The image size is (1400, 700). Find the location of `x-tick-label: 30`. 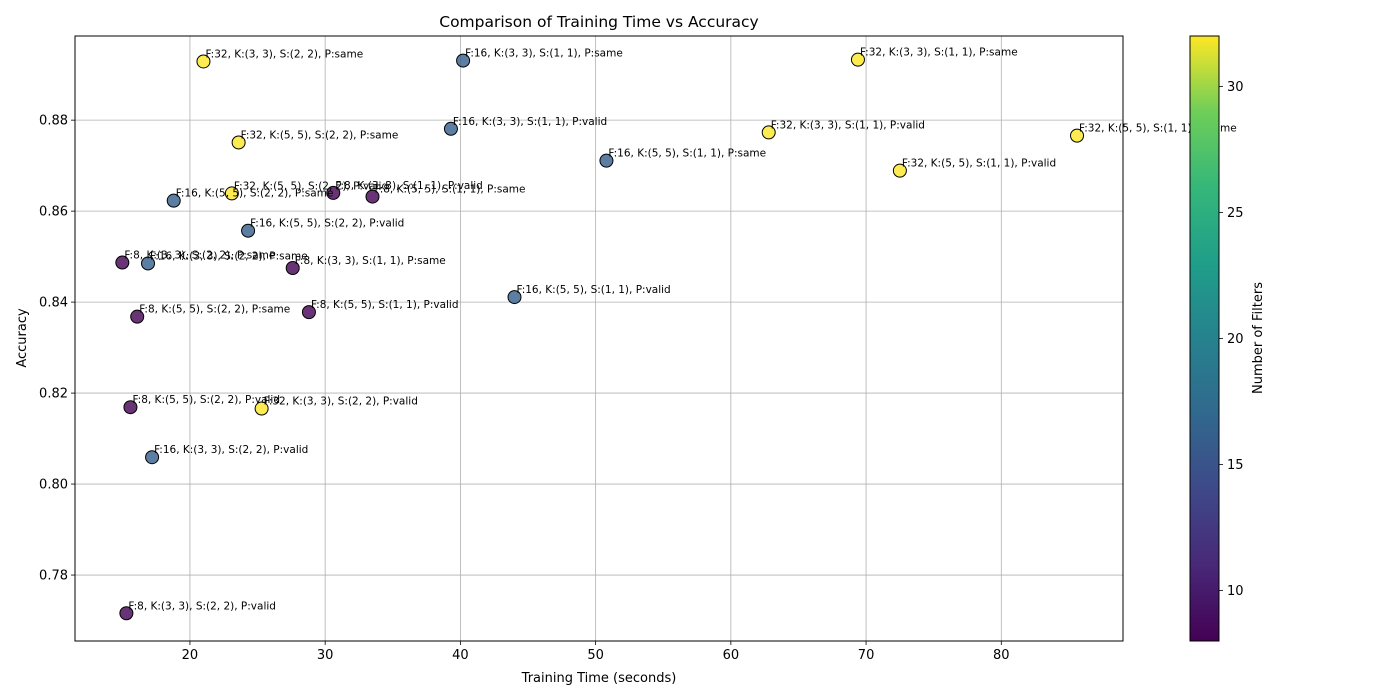

x-tick-label: 30 is located at coordinates (325, 655).